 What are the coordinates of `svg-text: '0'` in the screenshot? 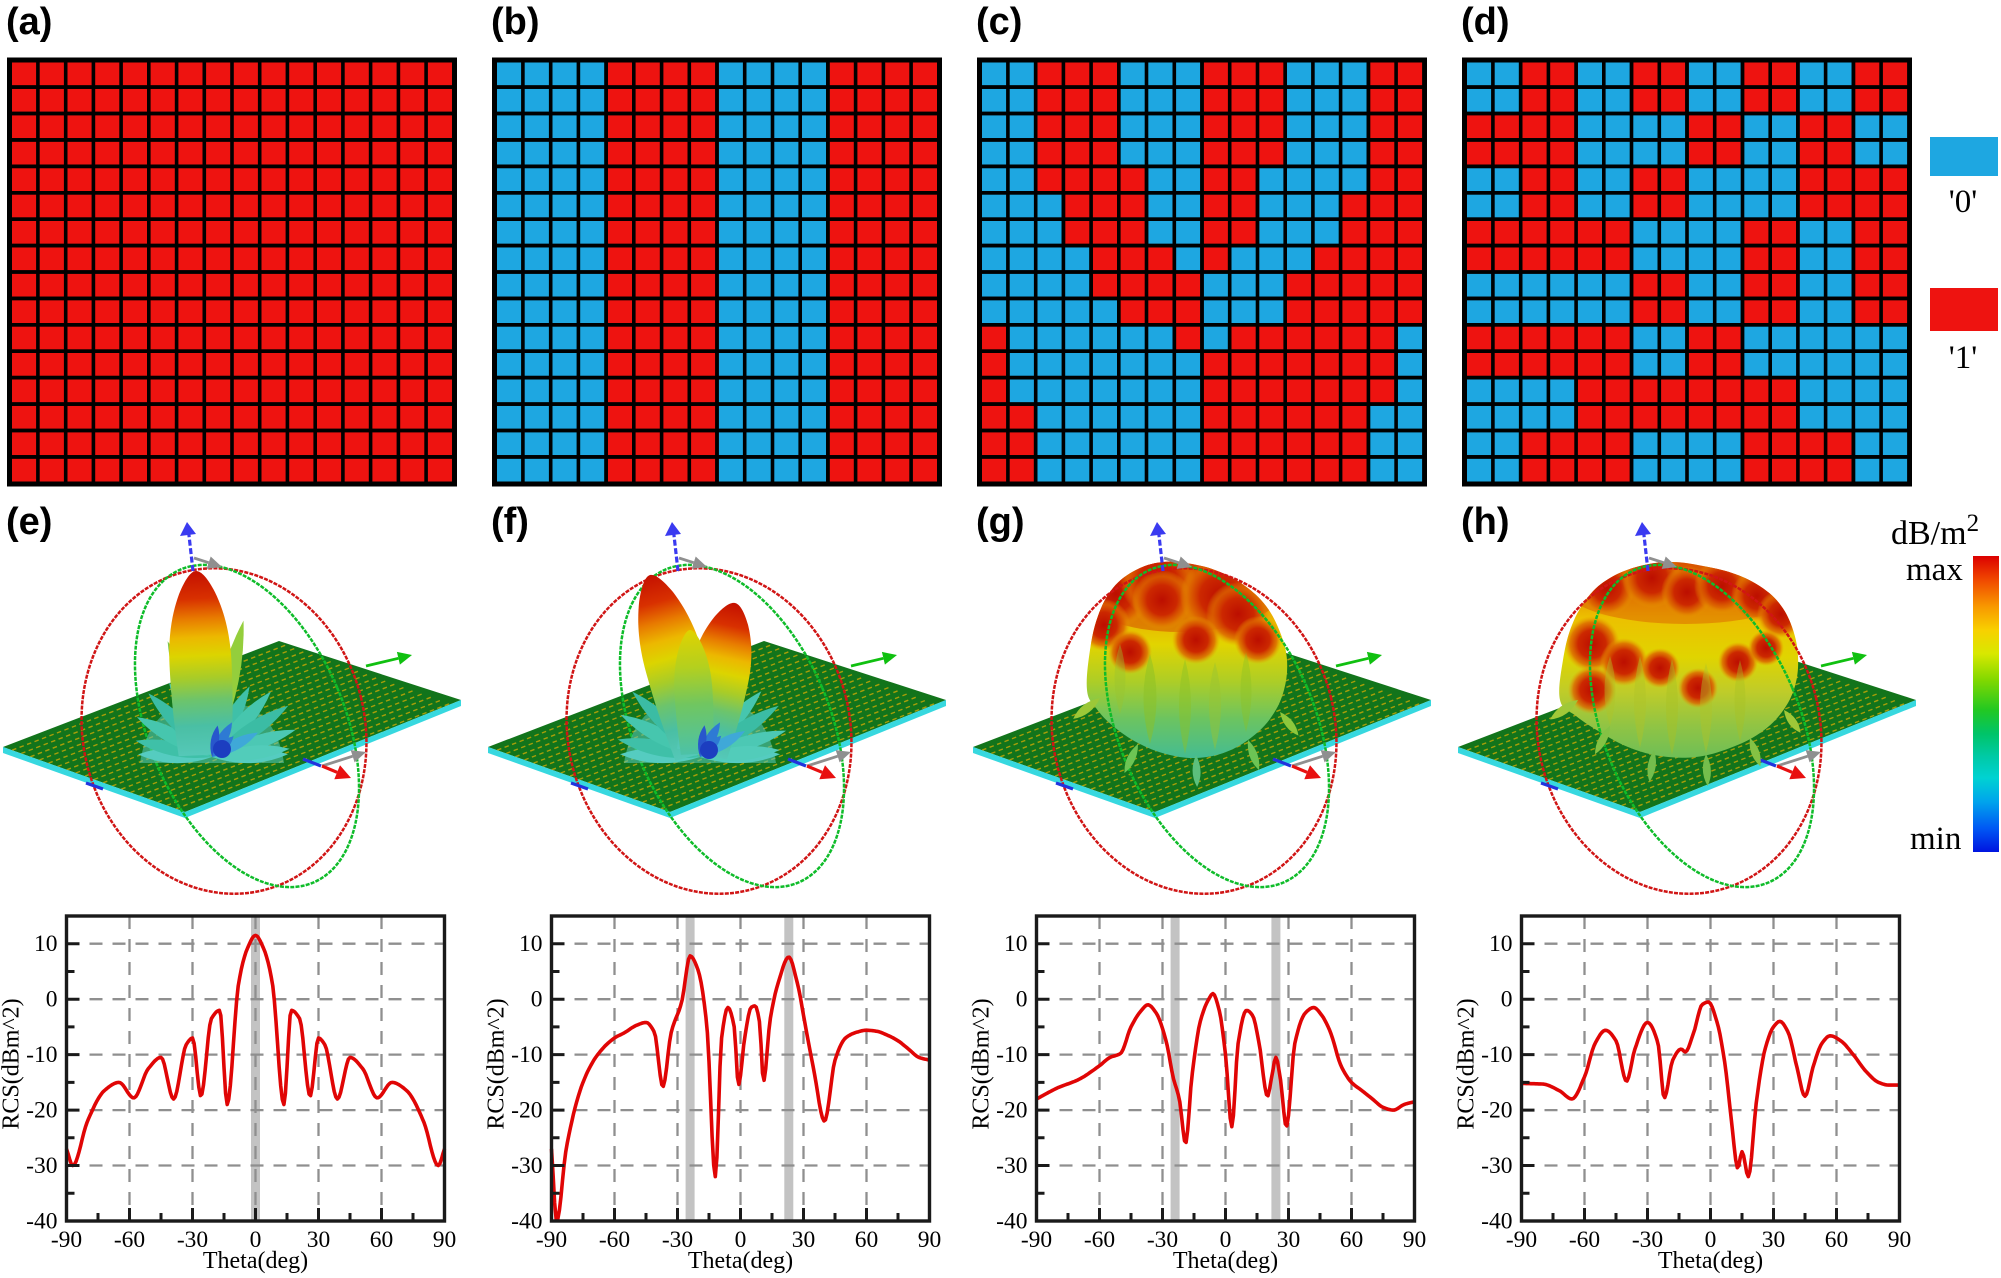 It's located at (1963, 202).